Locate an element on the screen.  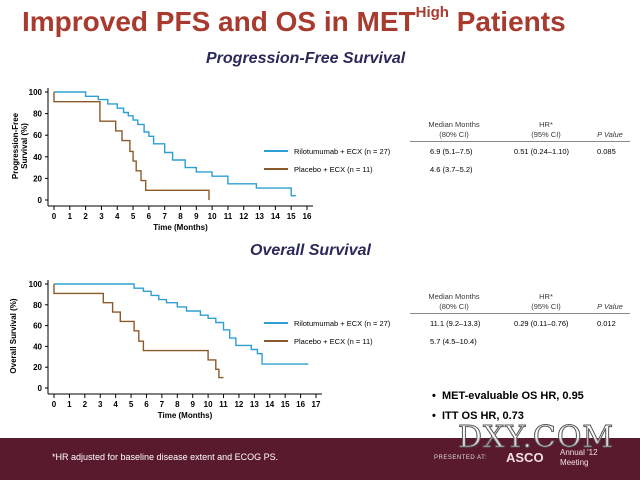
pfs-rilotumumab-p: 0.085 is located at coordinates (606, 151).